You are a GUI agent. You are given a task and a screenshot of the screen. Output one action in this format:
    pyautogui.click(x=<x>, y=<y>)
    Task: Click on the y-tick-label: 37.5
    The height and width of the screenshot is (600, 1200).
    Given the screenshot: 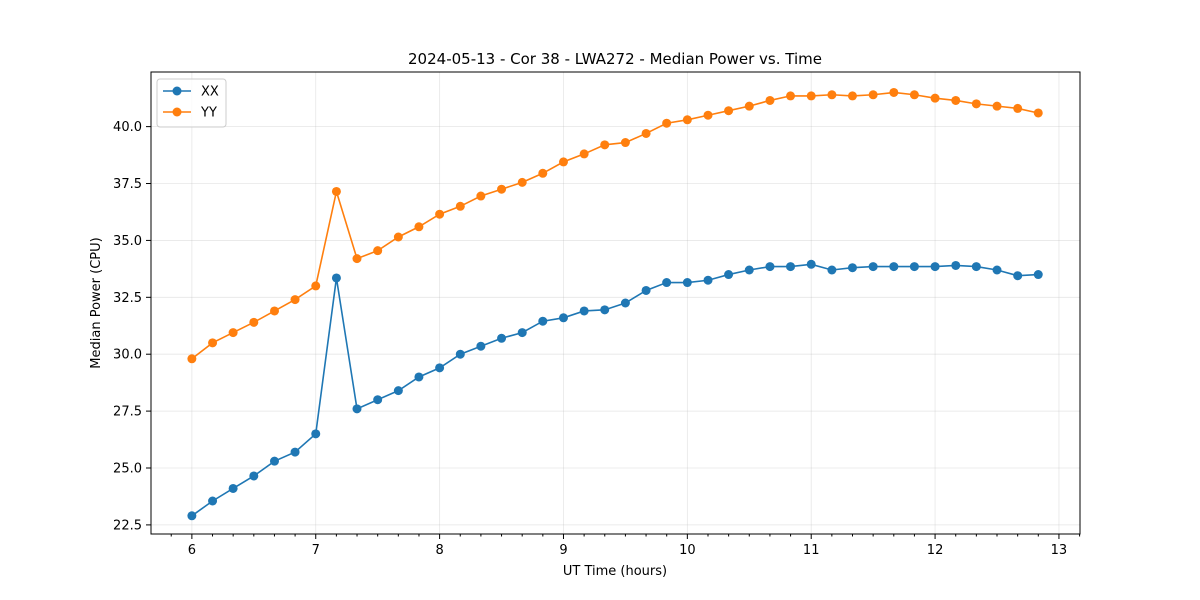 What is the action you would take?
    pyautogui.click(x=127, y=184)
    